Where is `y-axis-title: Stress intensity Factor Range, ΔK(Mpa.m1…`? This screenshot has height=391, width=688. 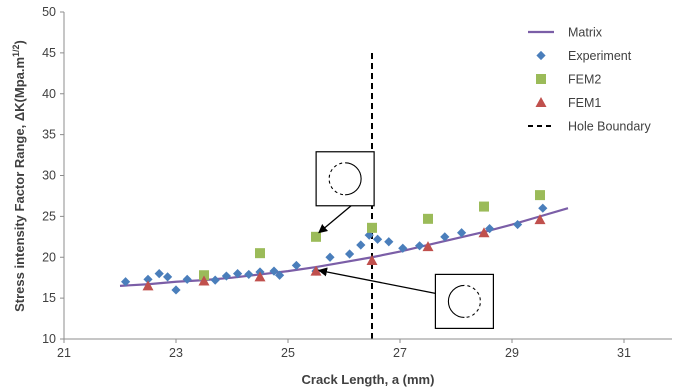 y-axis-title: Stress intensity Factor Range, ΔK(Mpa.m1… is located at coordinates (19, 176).